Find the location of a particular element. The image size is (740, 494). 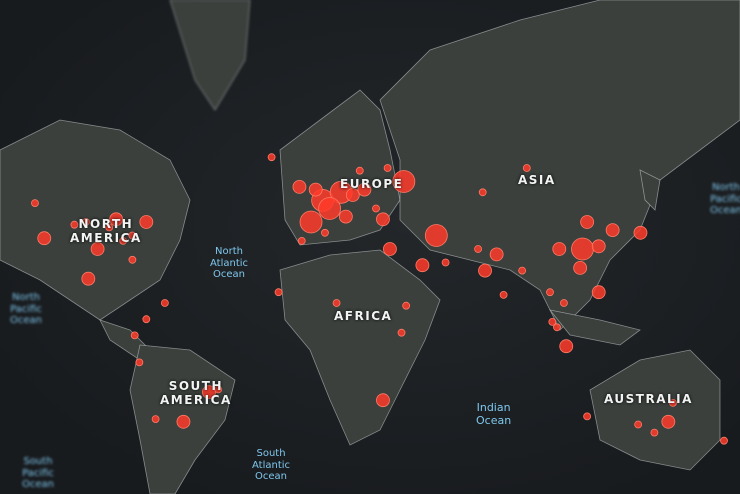

australia is located at coordinates (655, 410).